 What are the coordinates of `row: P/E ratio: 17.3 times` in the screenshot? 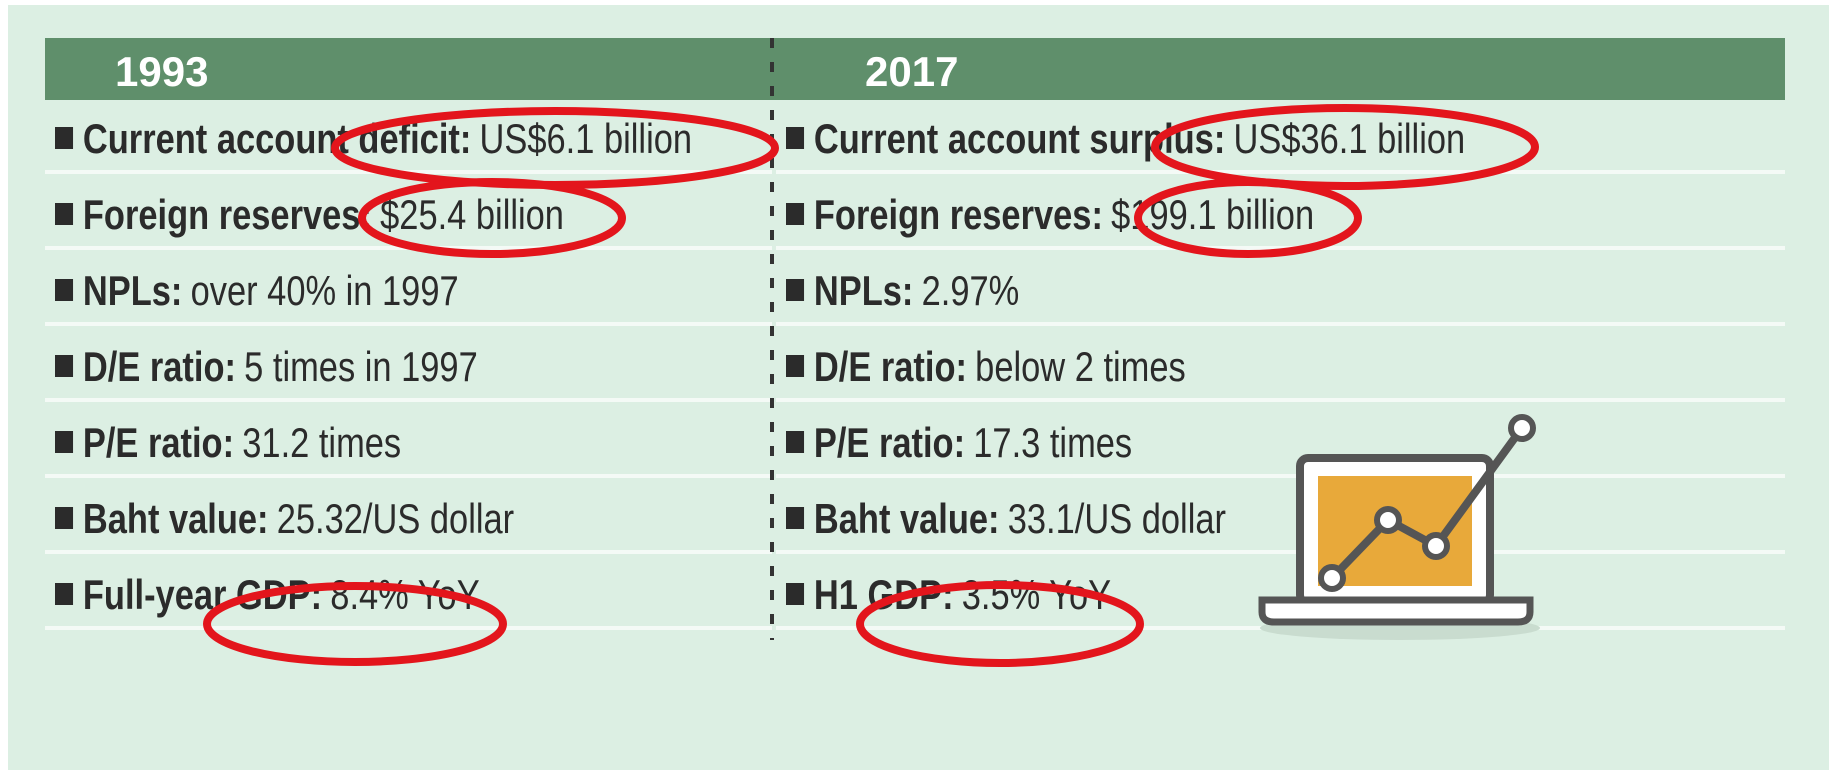 It's located at (1280, 443).